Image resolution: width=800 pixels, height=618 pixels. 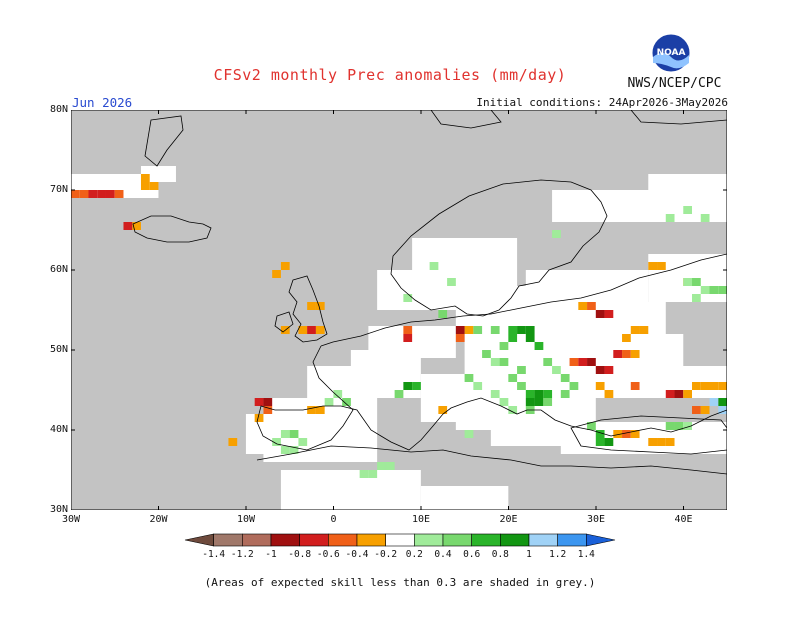 What do you see at coordinates (328, 554) in the screenshot?
I see `colorbar-label: -0.6` at bounding box center [328, 554].